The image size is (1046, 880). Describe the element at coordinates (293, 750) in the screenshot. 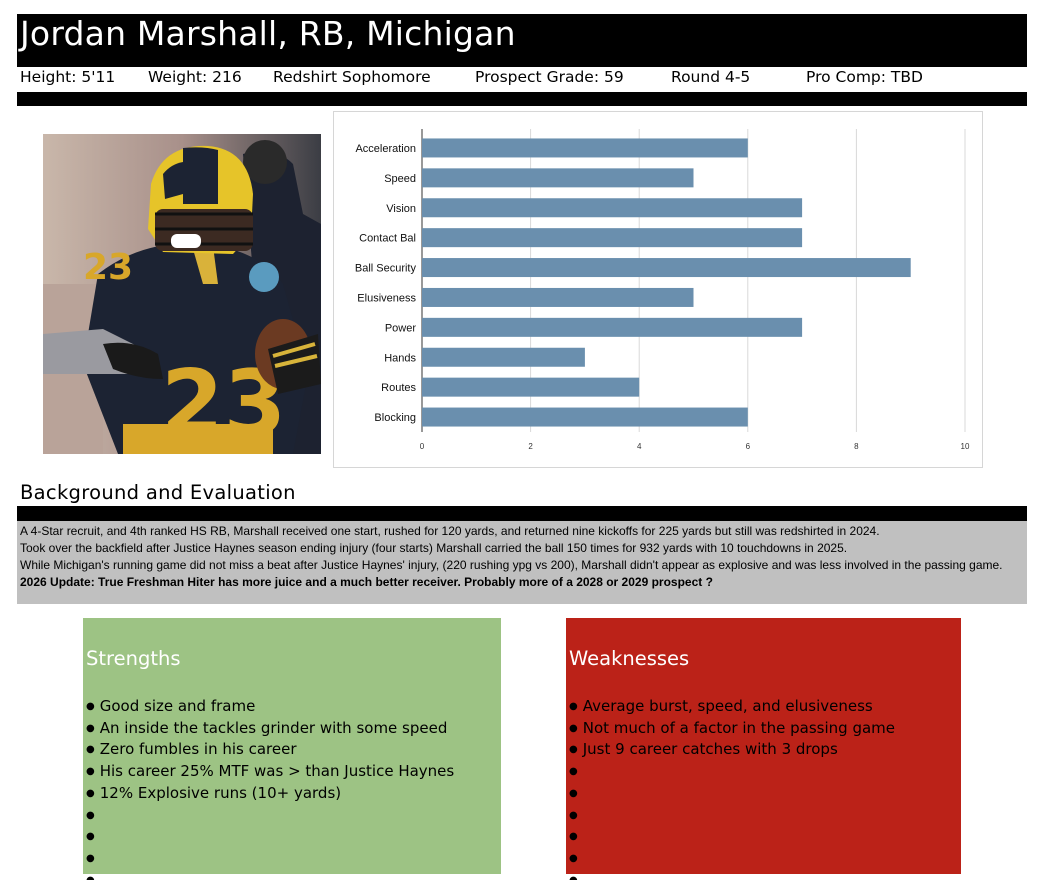

I see `list-item: Zero fumbles in his career` at that location.